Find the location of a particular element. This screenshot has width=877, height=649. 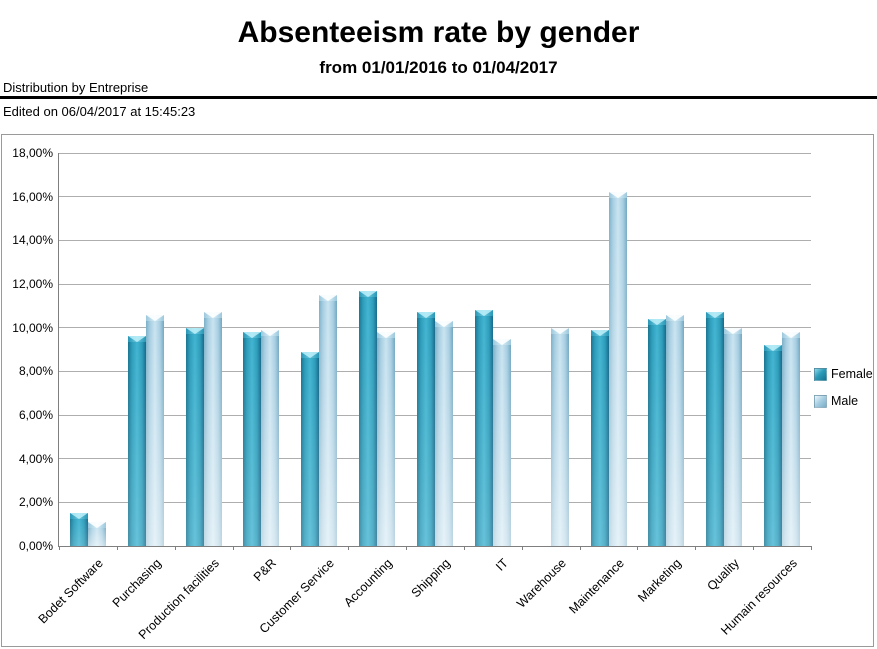

bar-female-purchasing is located at coordinates (136, 441).